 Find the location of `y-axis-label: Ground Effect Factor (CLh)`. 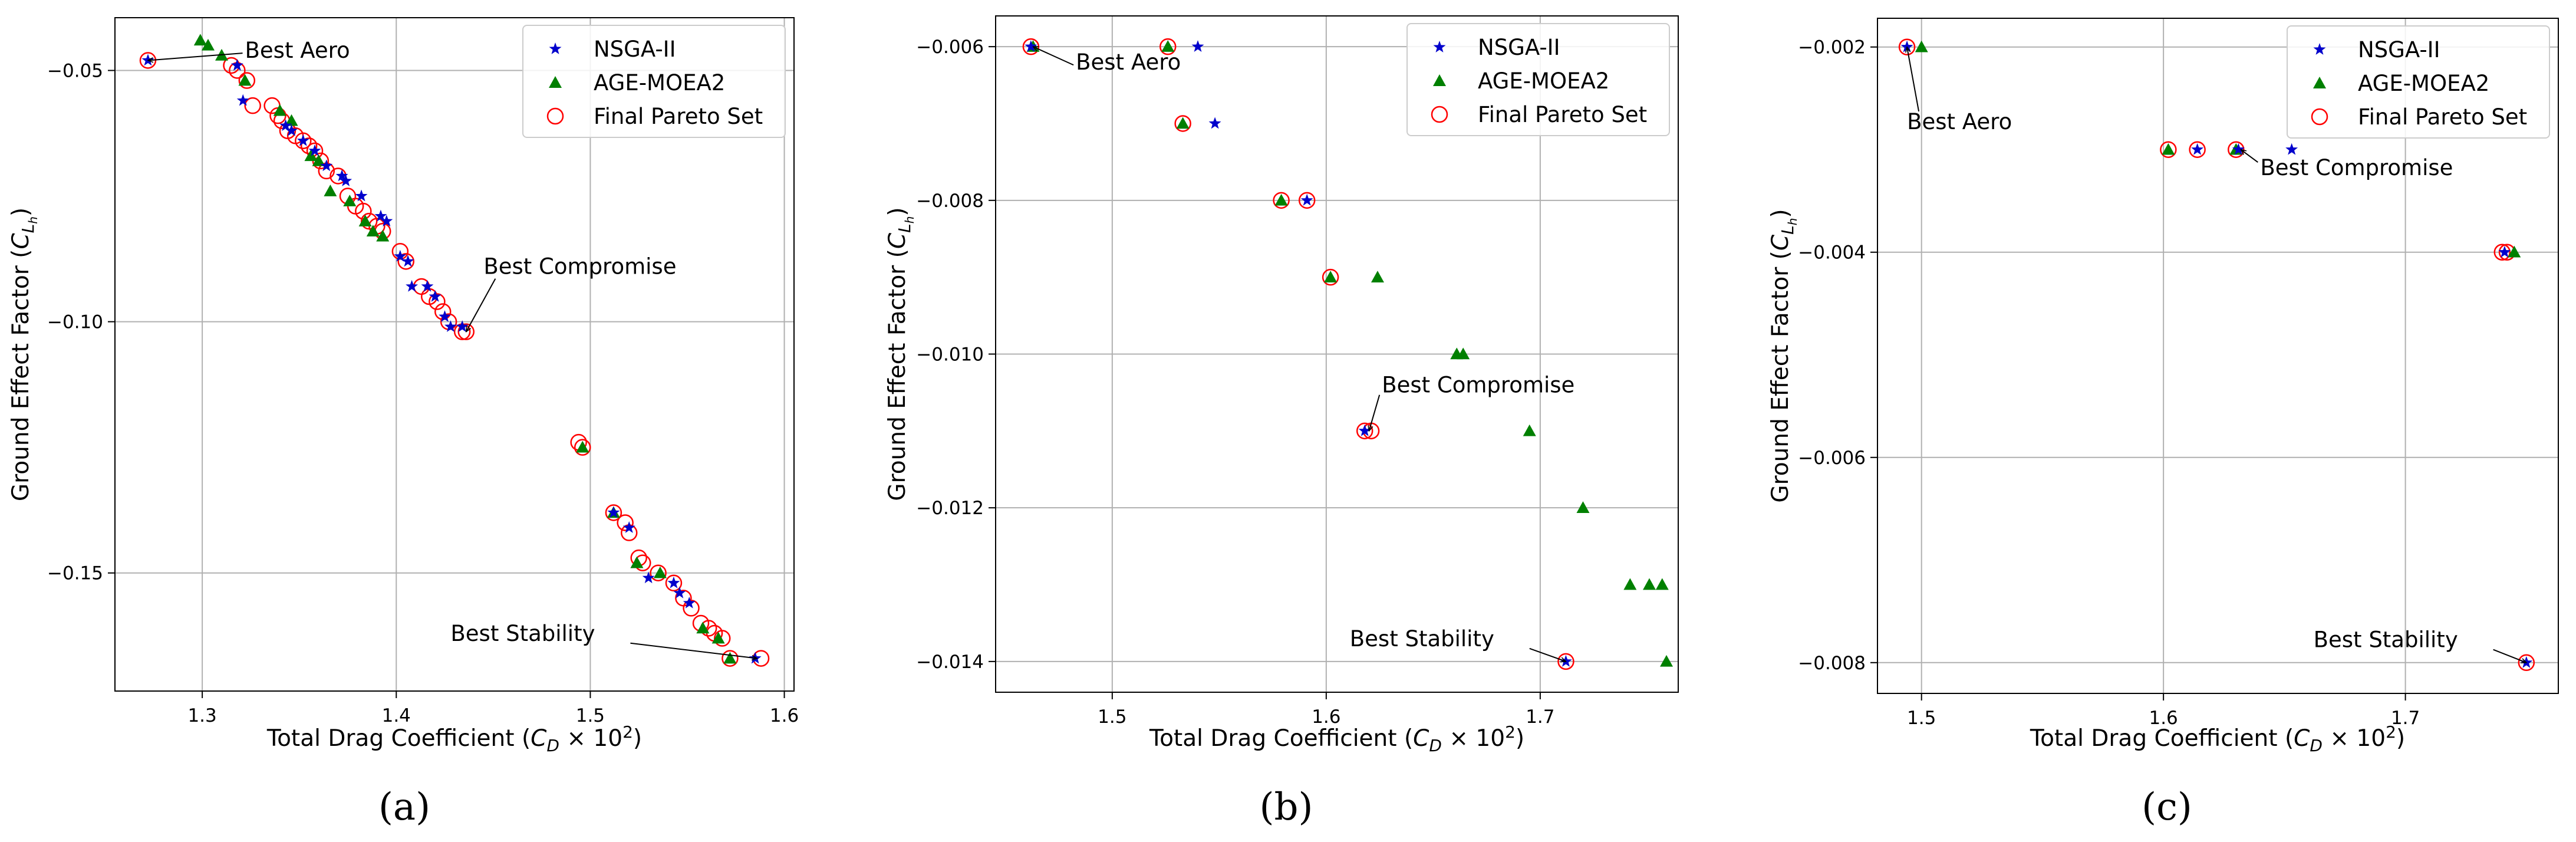

y-axis-label: Ground Effect Factor (CLh) is located at coordinates (24, 355).